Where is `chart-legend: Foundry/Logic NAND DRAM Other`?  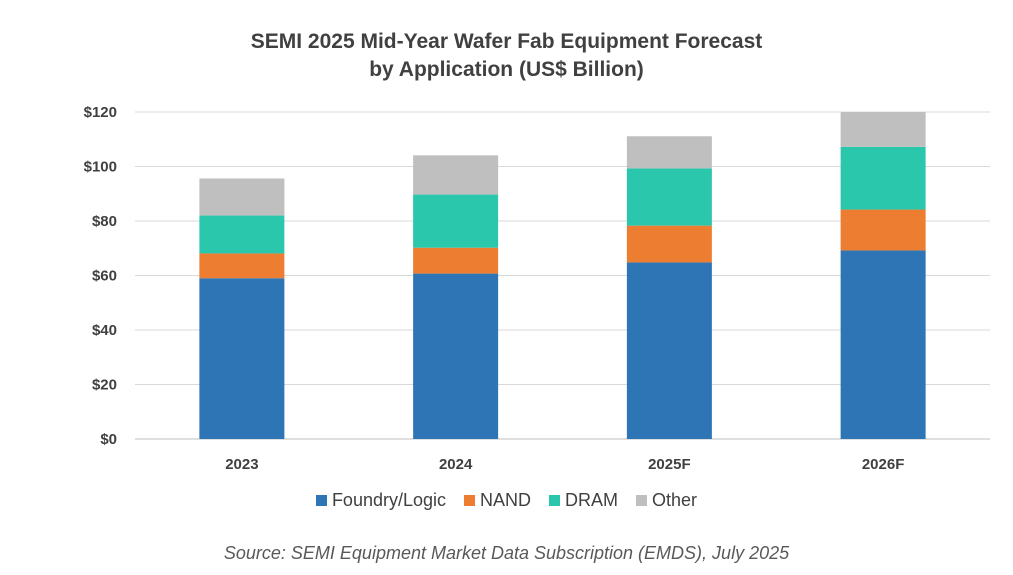
chart-legend: Foundry/Logic NAND DRAM Other is located at coordinates (506, 500).